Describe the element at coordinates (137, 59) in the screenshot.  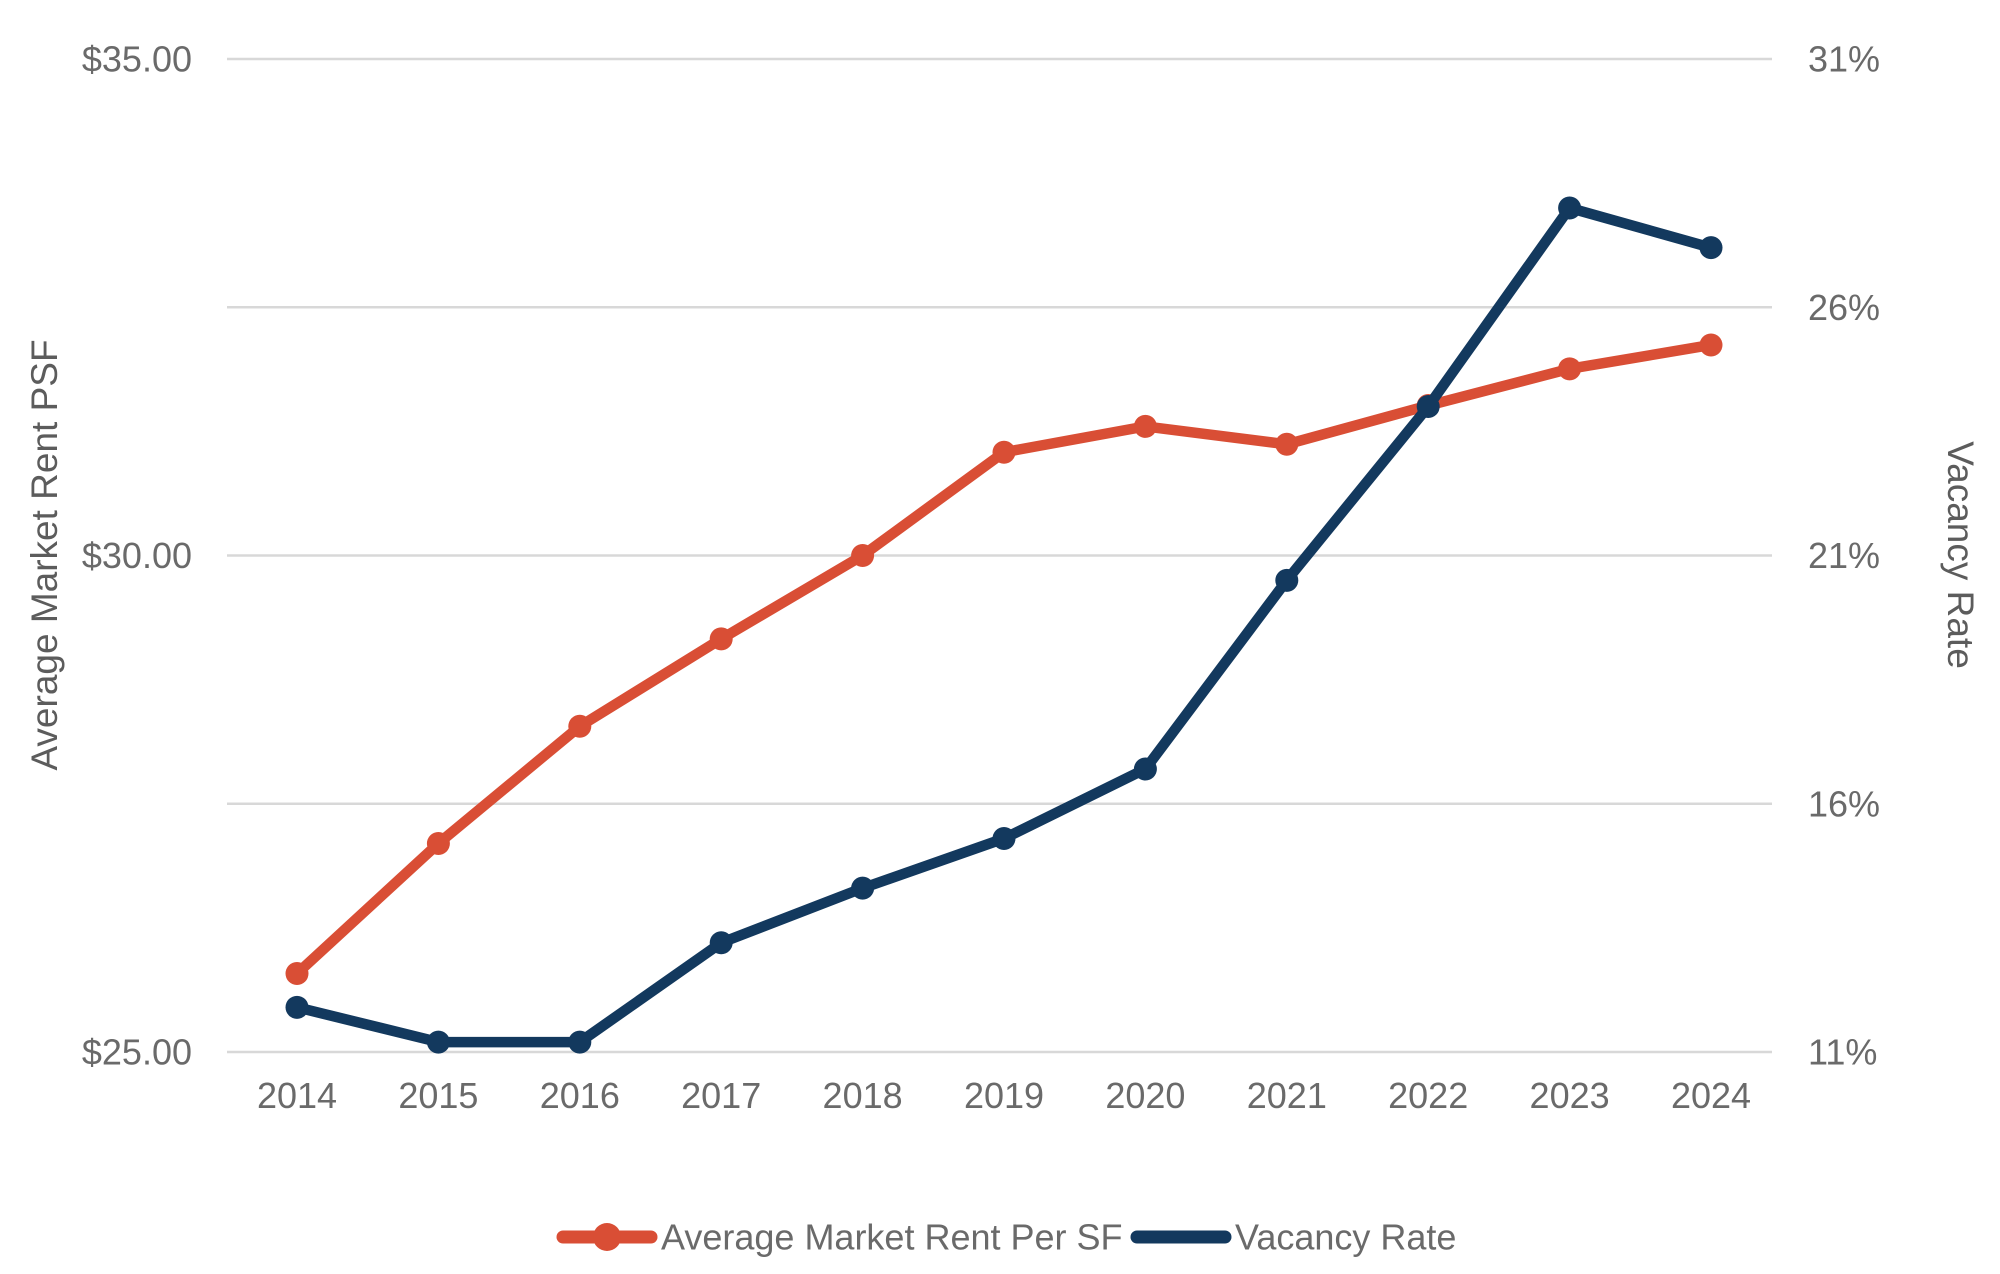
I see `left-axis-tick-label: $35.00` at that location.